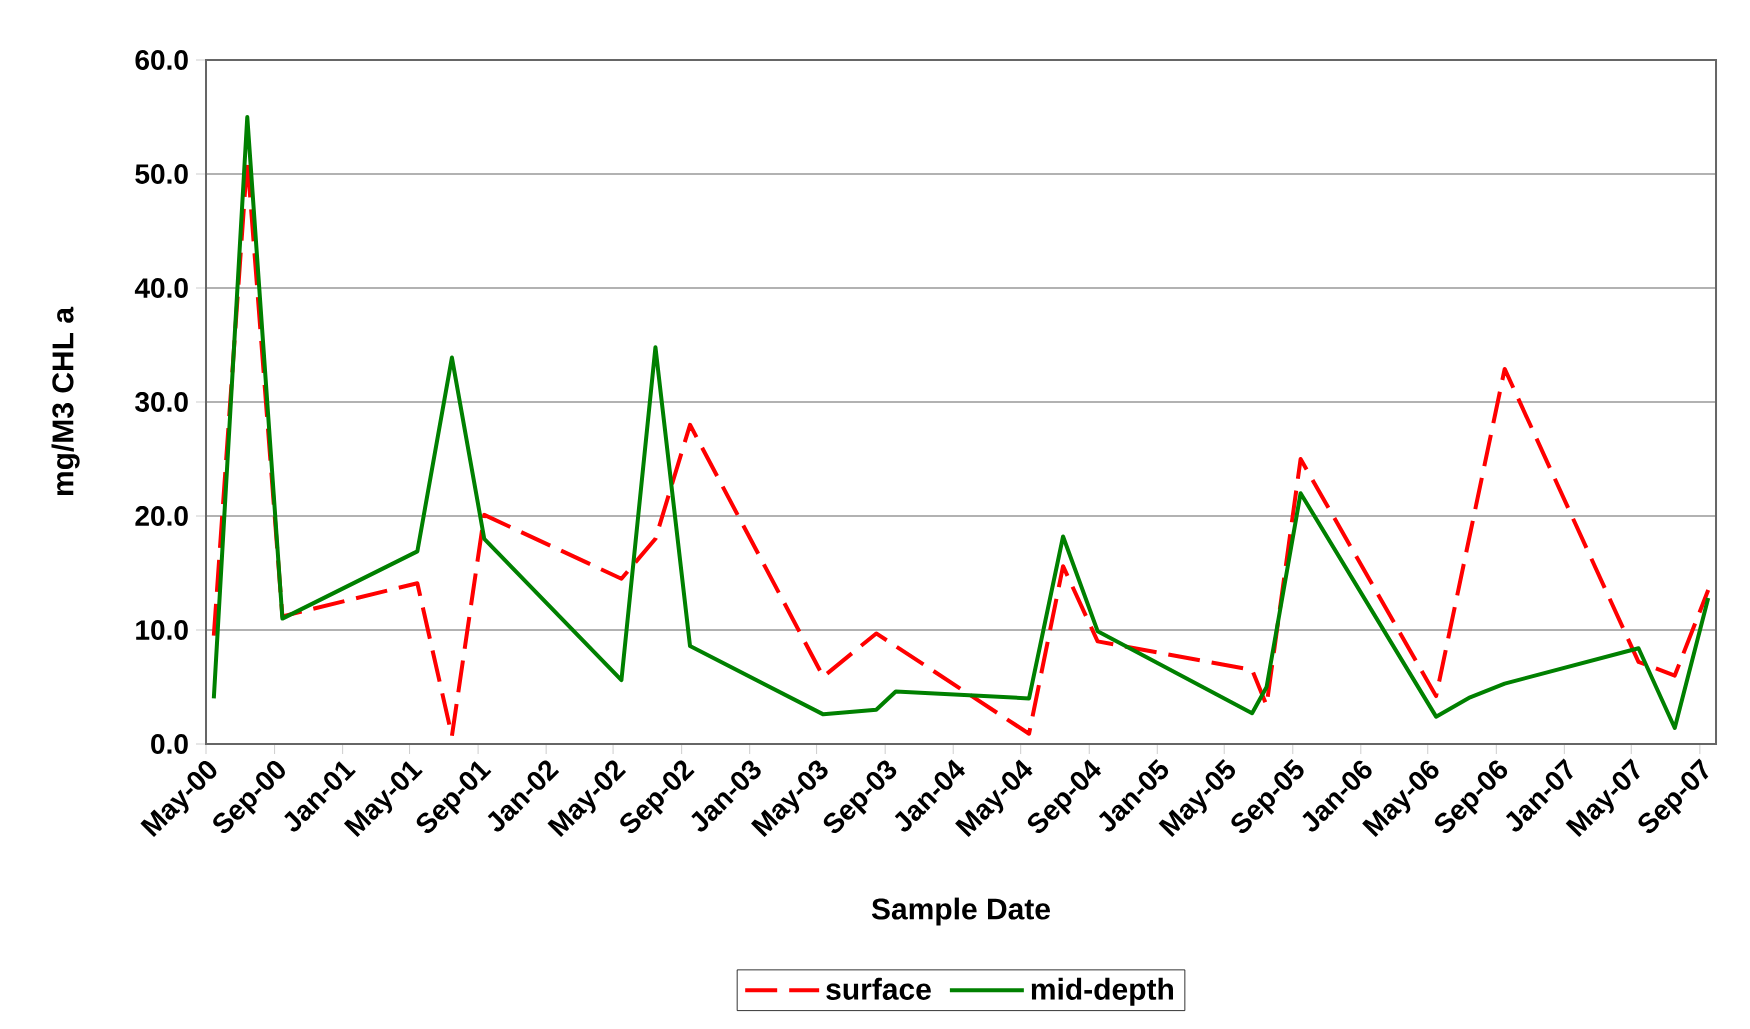  What do you see at coordinates (878, 988) in the screenshot?
I see `legend-label: surface` at bounding box center [878, 988].